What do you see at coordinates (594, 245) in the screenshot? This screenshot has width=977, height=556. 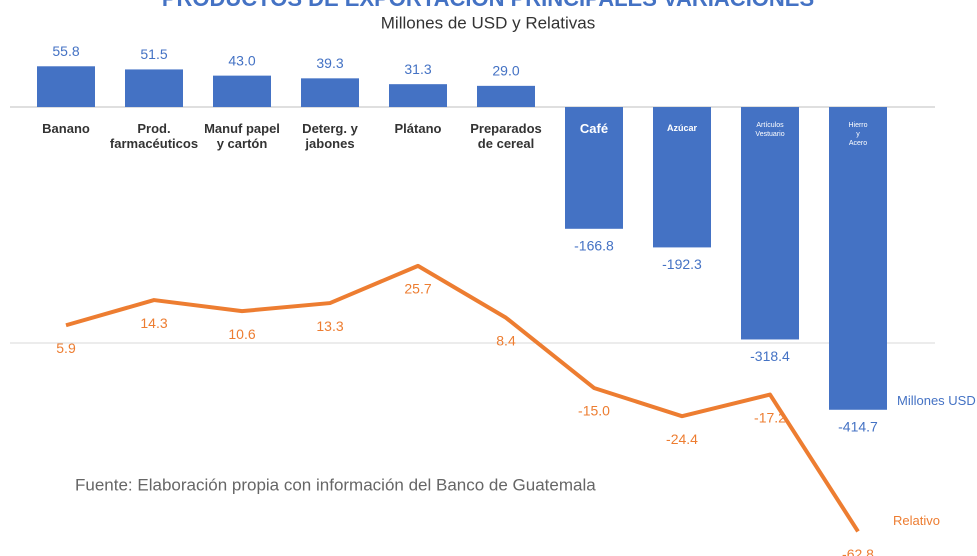 I see `bar-value-label: -166.8` at bounding box center [594, 245].